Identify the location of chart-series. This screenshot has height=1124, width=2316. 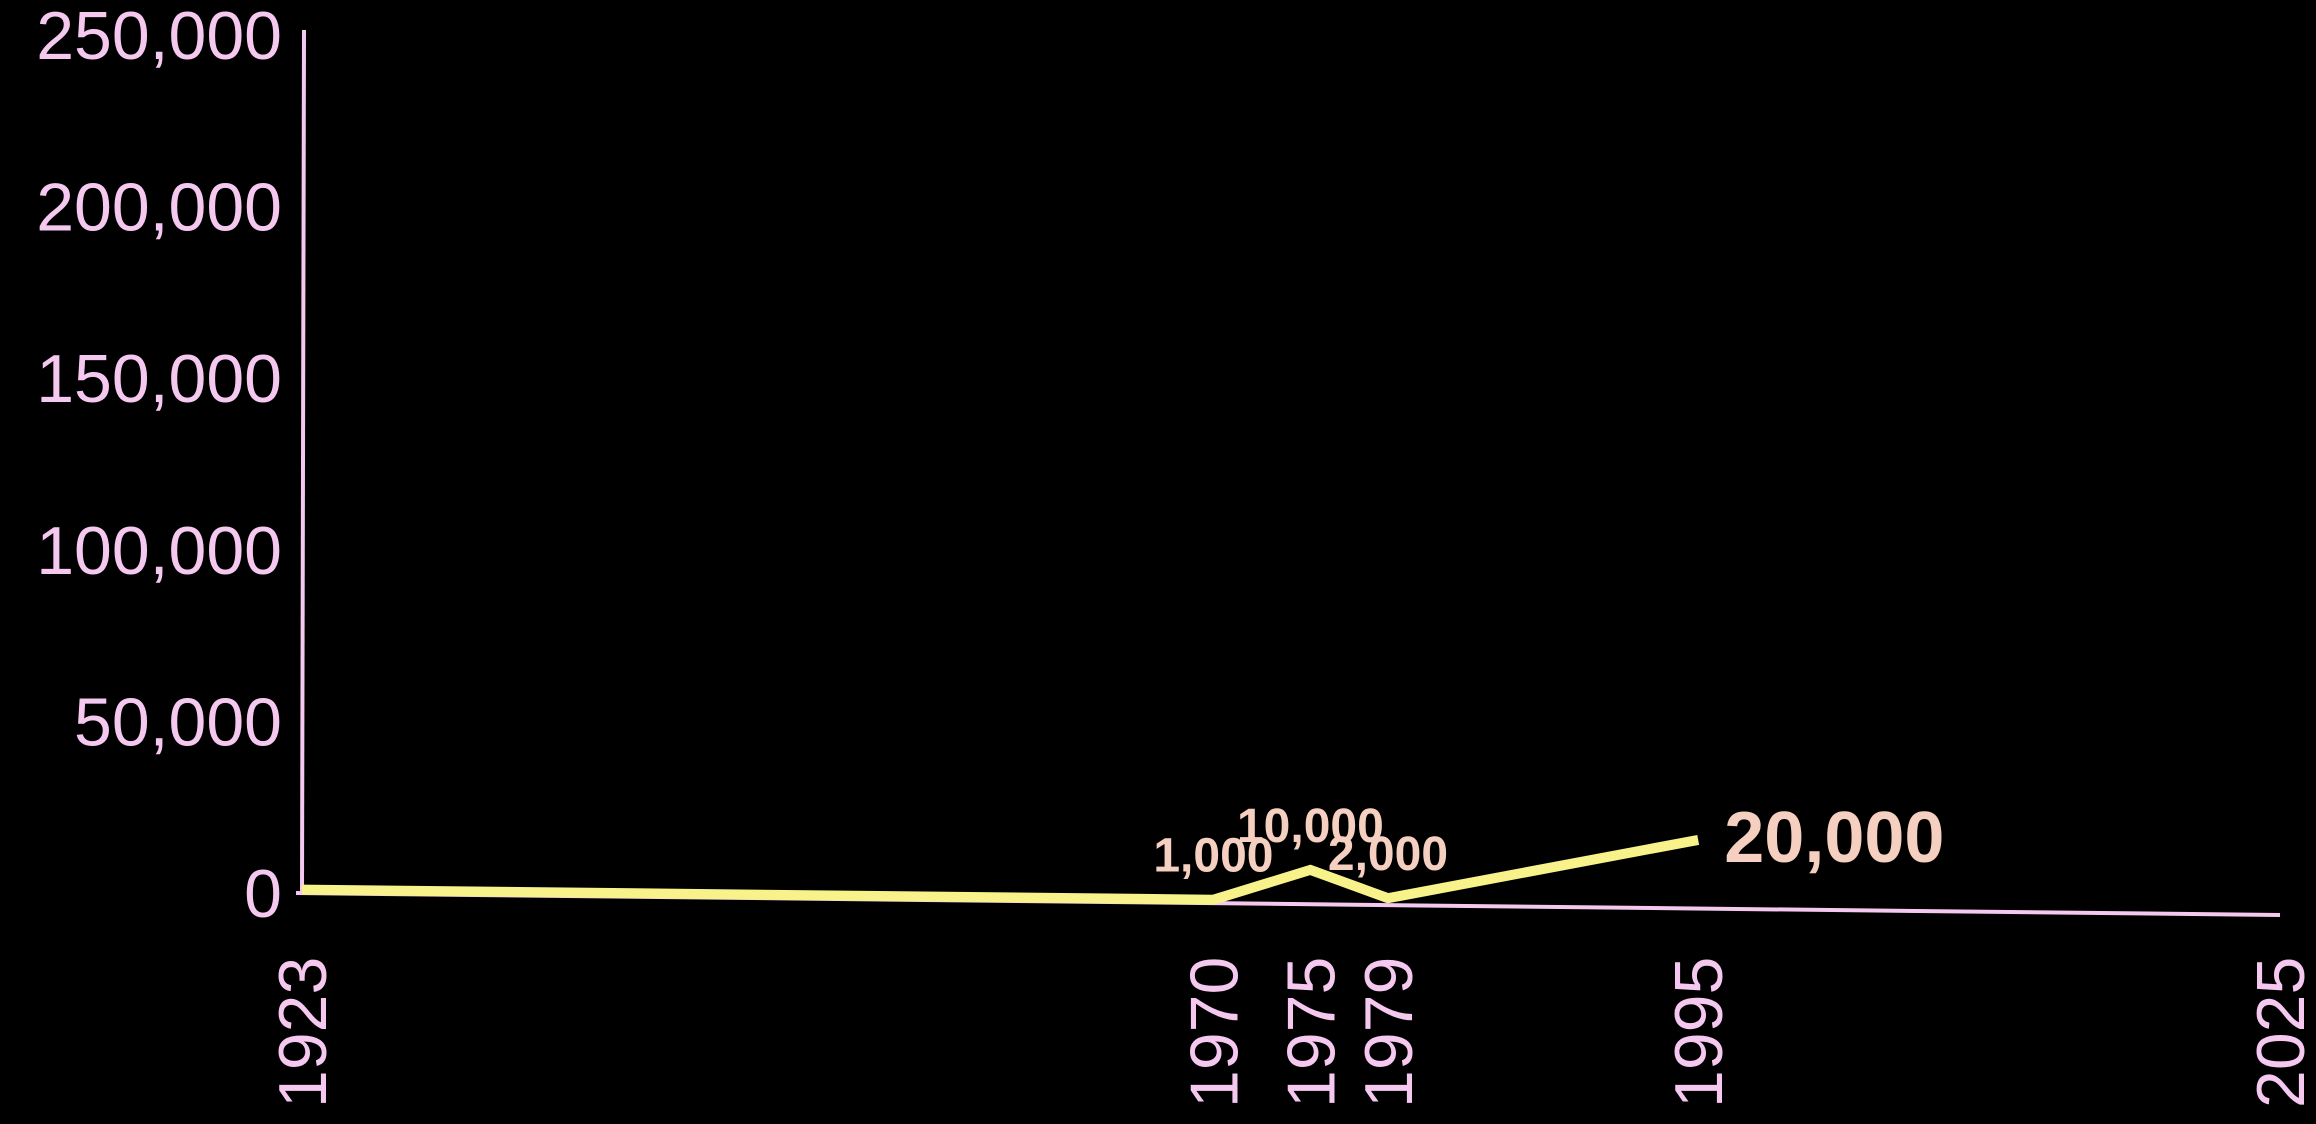
(1000, 869).